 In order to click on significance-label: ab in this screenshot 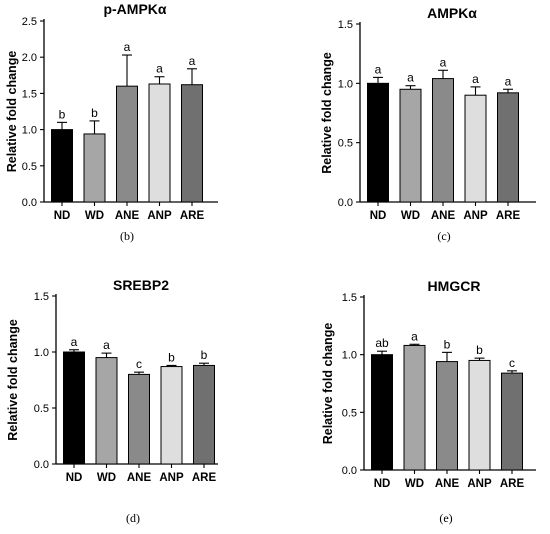, I will do `click(382, 343)`.